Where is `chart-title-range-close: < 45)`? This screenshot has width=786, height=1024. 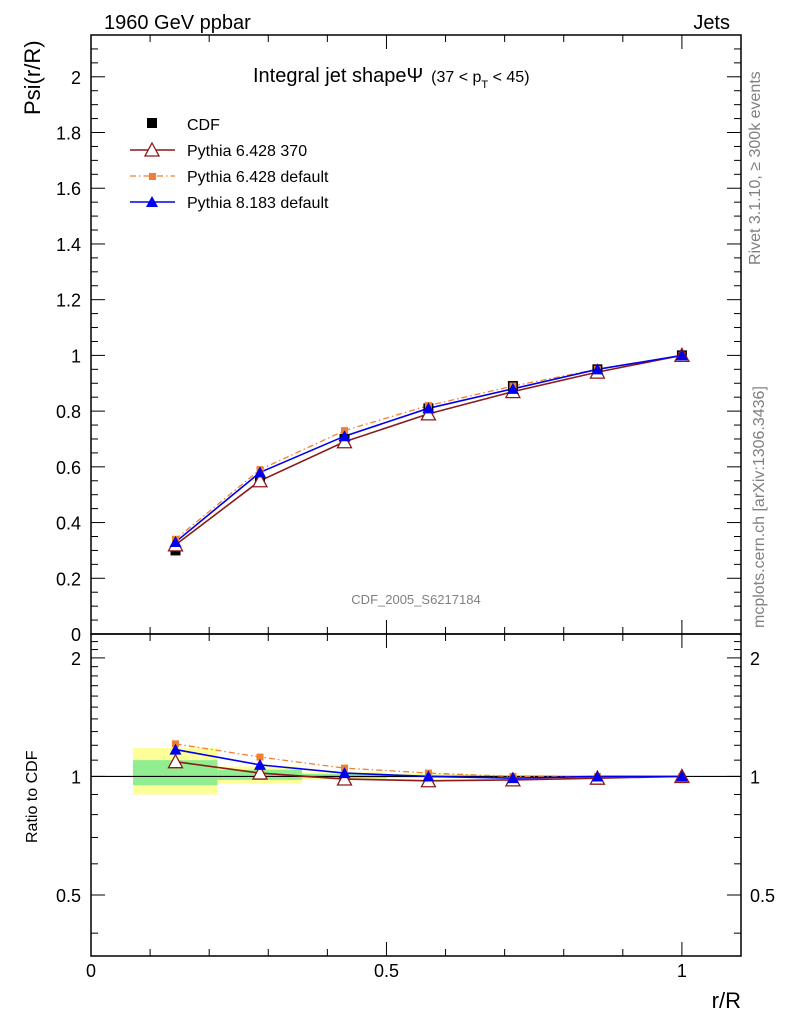
chart-title-range-close: < 45) is located at coordinates (508, 77).